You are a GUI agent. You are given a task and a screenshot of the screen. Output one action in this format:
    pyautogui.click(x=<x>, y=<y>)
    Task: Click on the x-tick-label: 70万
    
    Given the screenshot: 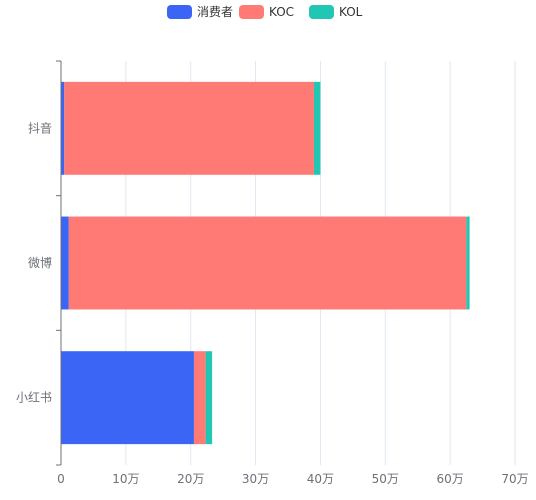 What is the action you would take?
    pyautogui.click(x=514, y=479)
    